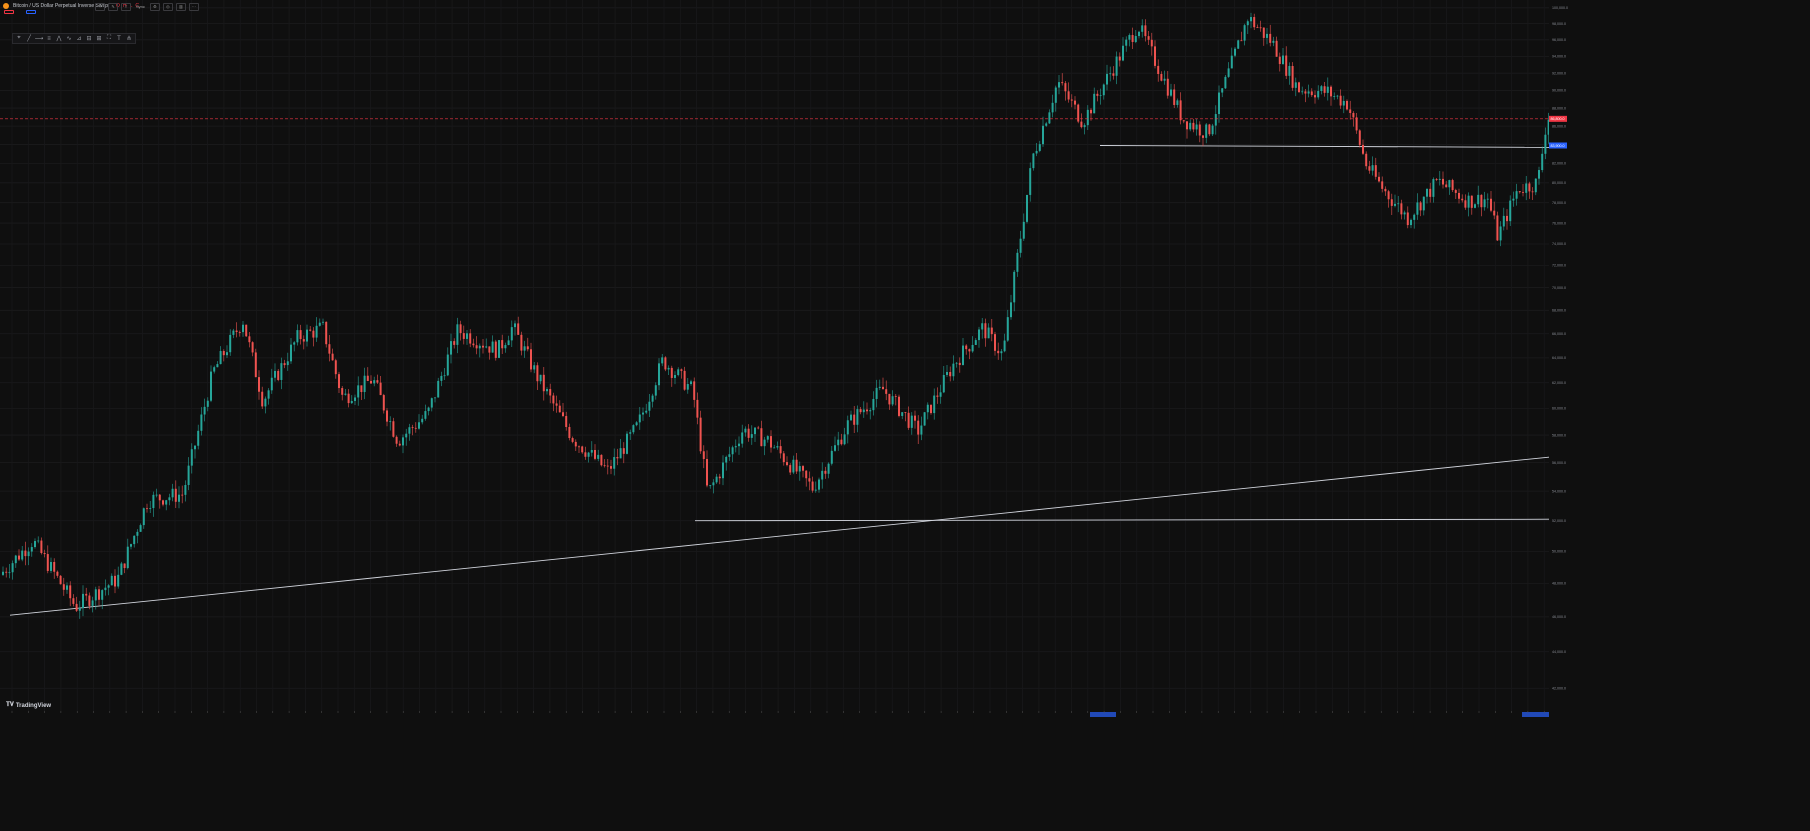  I want to click on settings-icon: ⚙, so click(154, 6).